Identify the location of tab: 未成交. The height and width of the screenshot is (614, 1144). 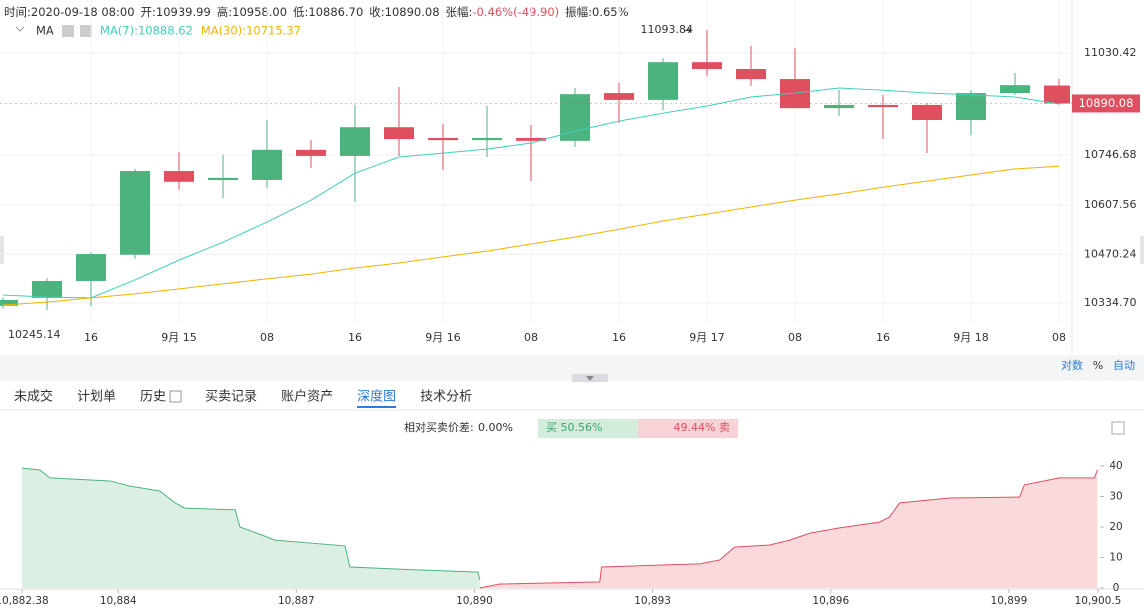
(33, 397).